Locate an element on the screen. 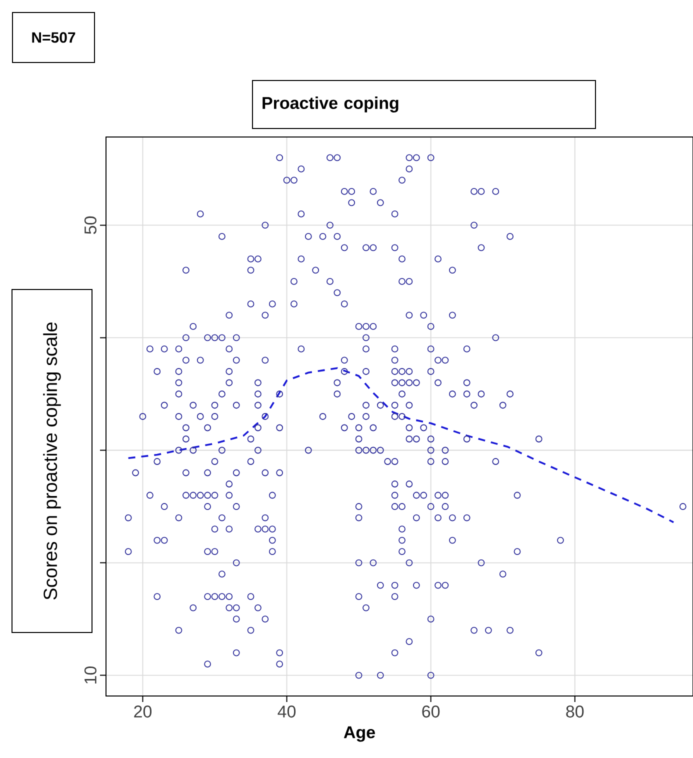 This screenshot has height=758, width=693. x-tick-label: 20 is located at coordinates (143, 712).